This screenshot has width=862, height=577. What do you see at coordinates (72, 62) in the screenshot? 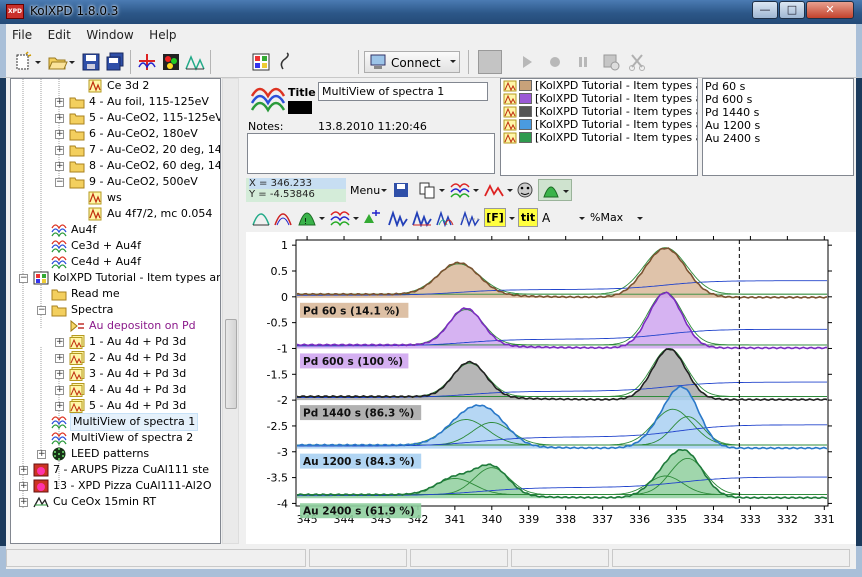
I see `open-dropdown-icon` at bounding box center [72, 62].